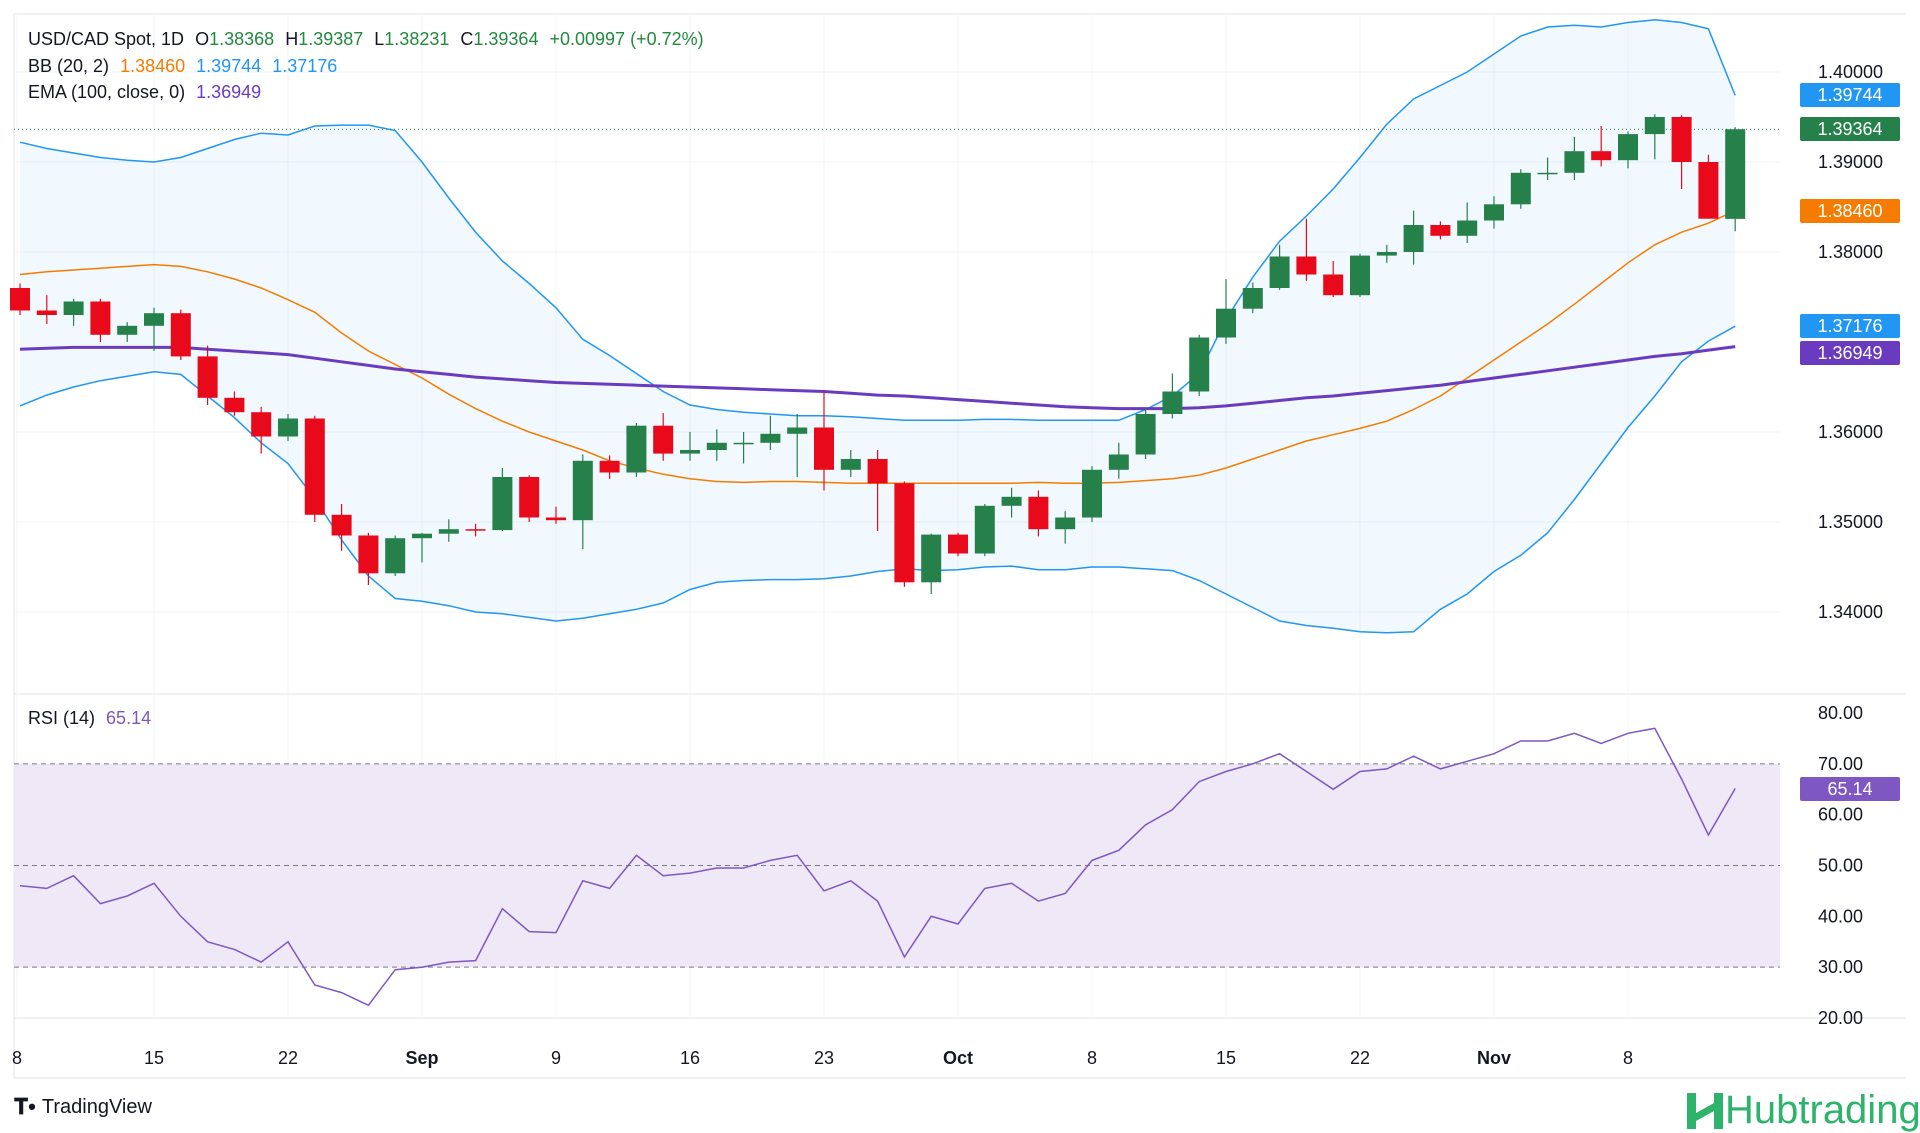 The image size is (1920, 1133). I want to click on tradingview-brand: TradingView, so click(96, 1106).